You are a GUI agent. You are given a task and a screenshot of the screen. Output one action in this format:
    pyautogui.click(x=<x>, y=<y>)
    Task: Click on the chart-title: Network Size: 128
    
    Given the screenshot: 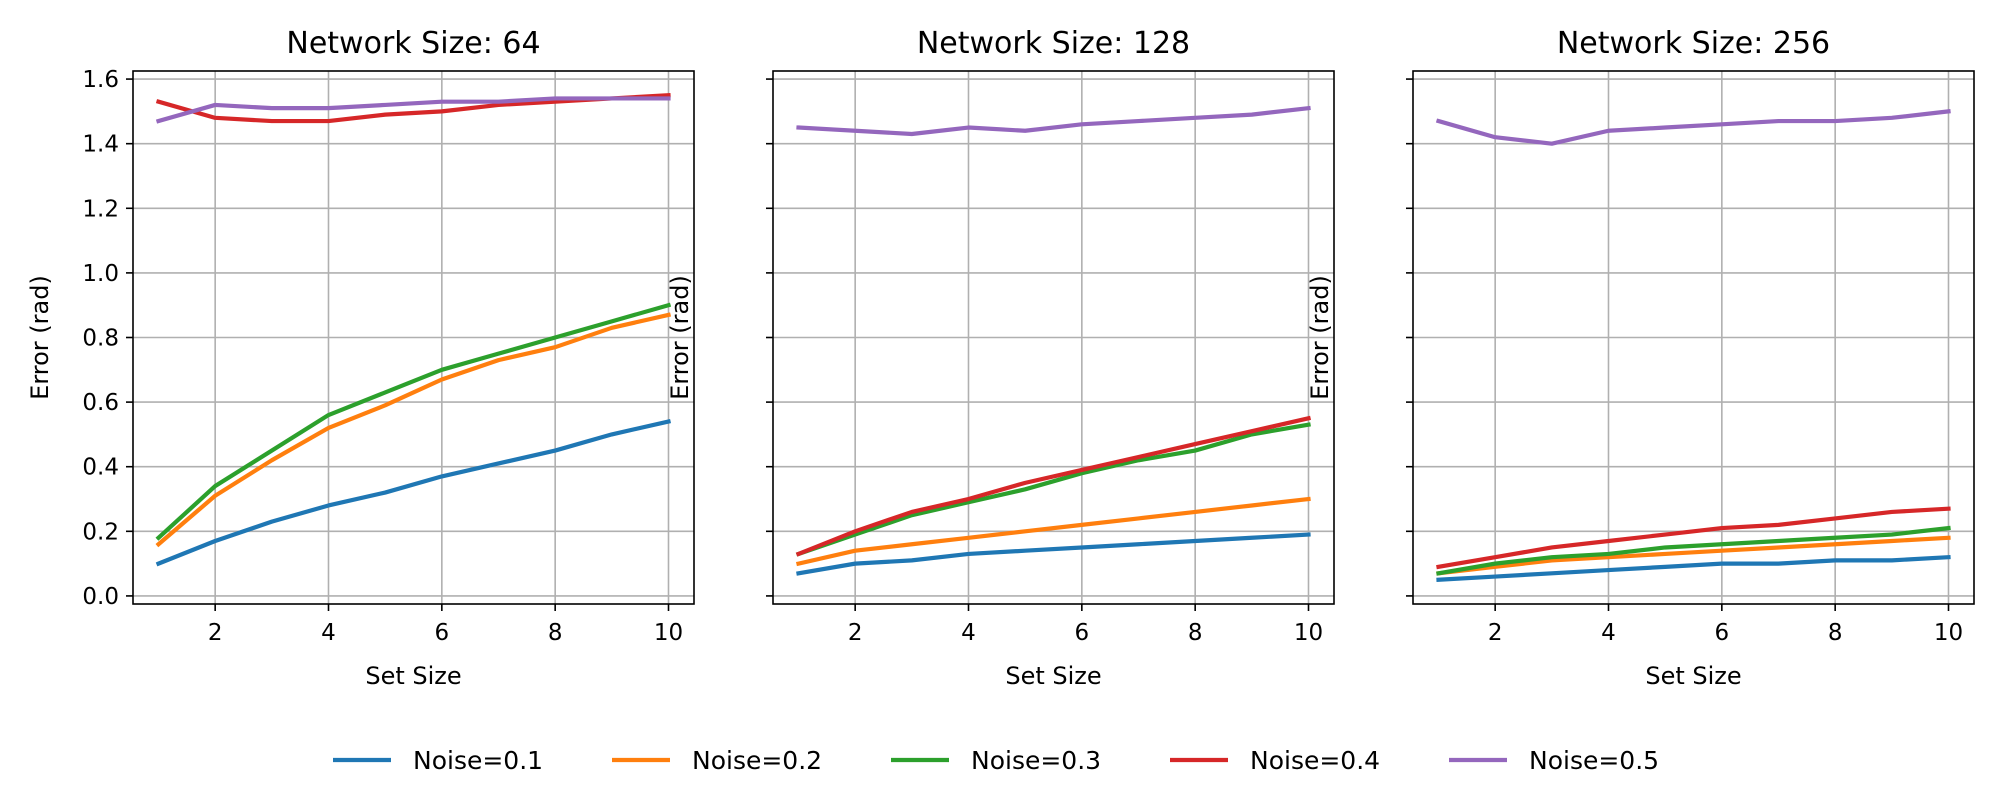 What is the action you would take?
    pyautogui.click(x=1053, y=43)
    